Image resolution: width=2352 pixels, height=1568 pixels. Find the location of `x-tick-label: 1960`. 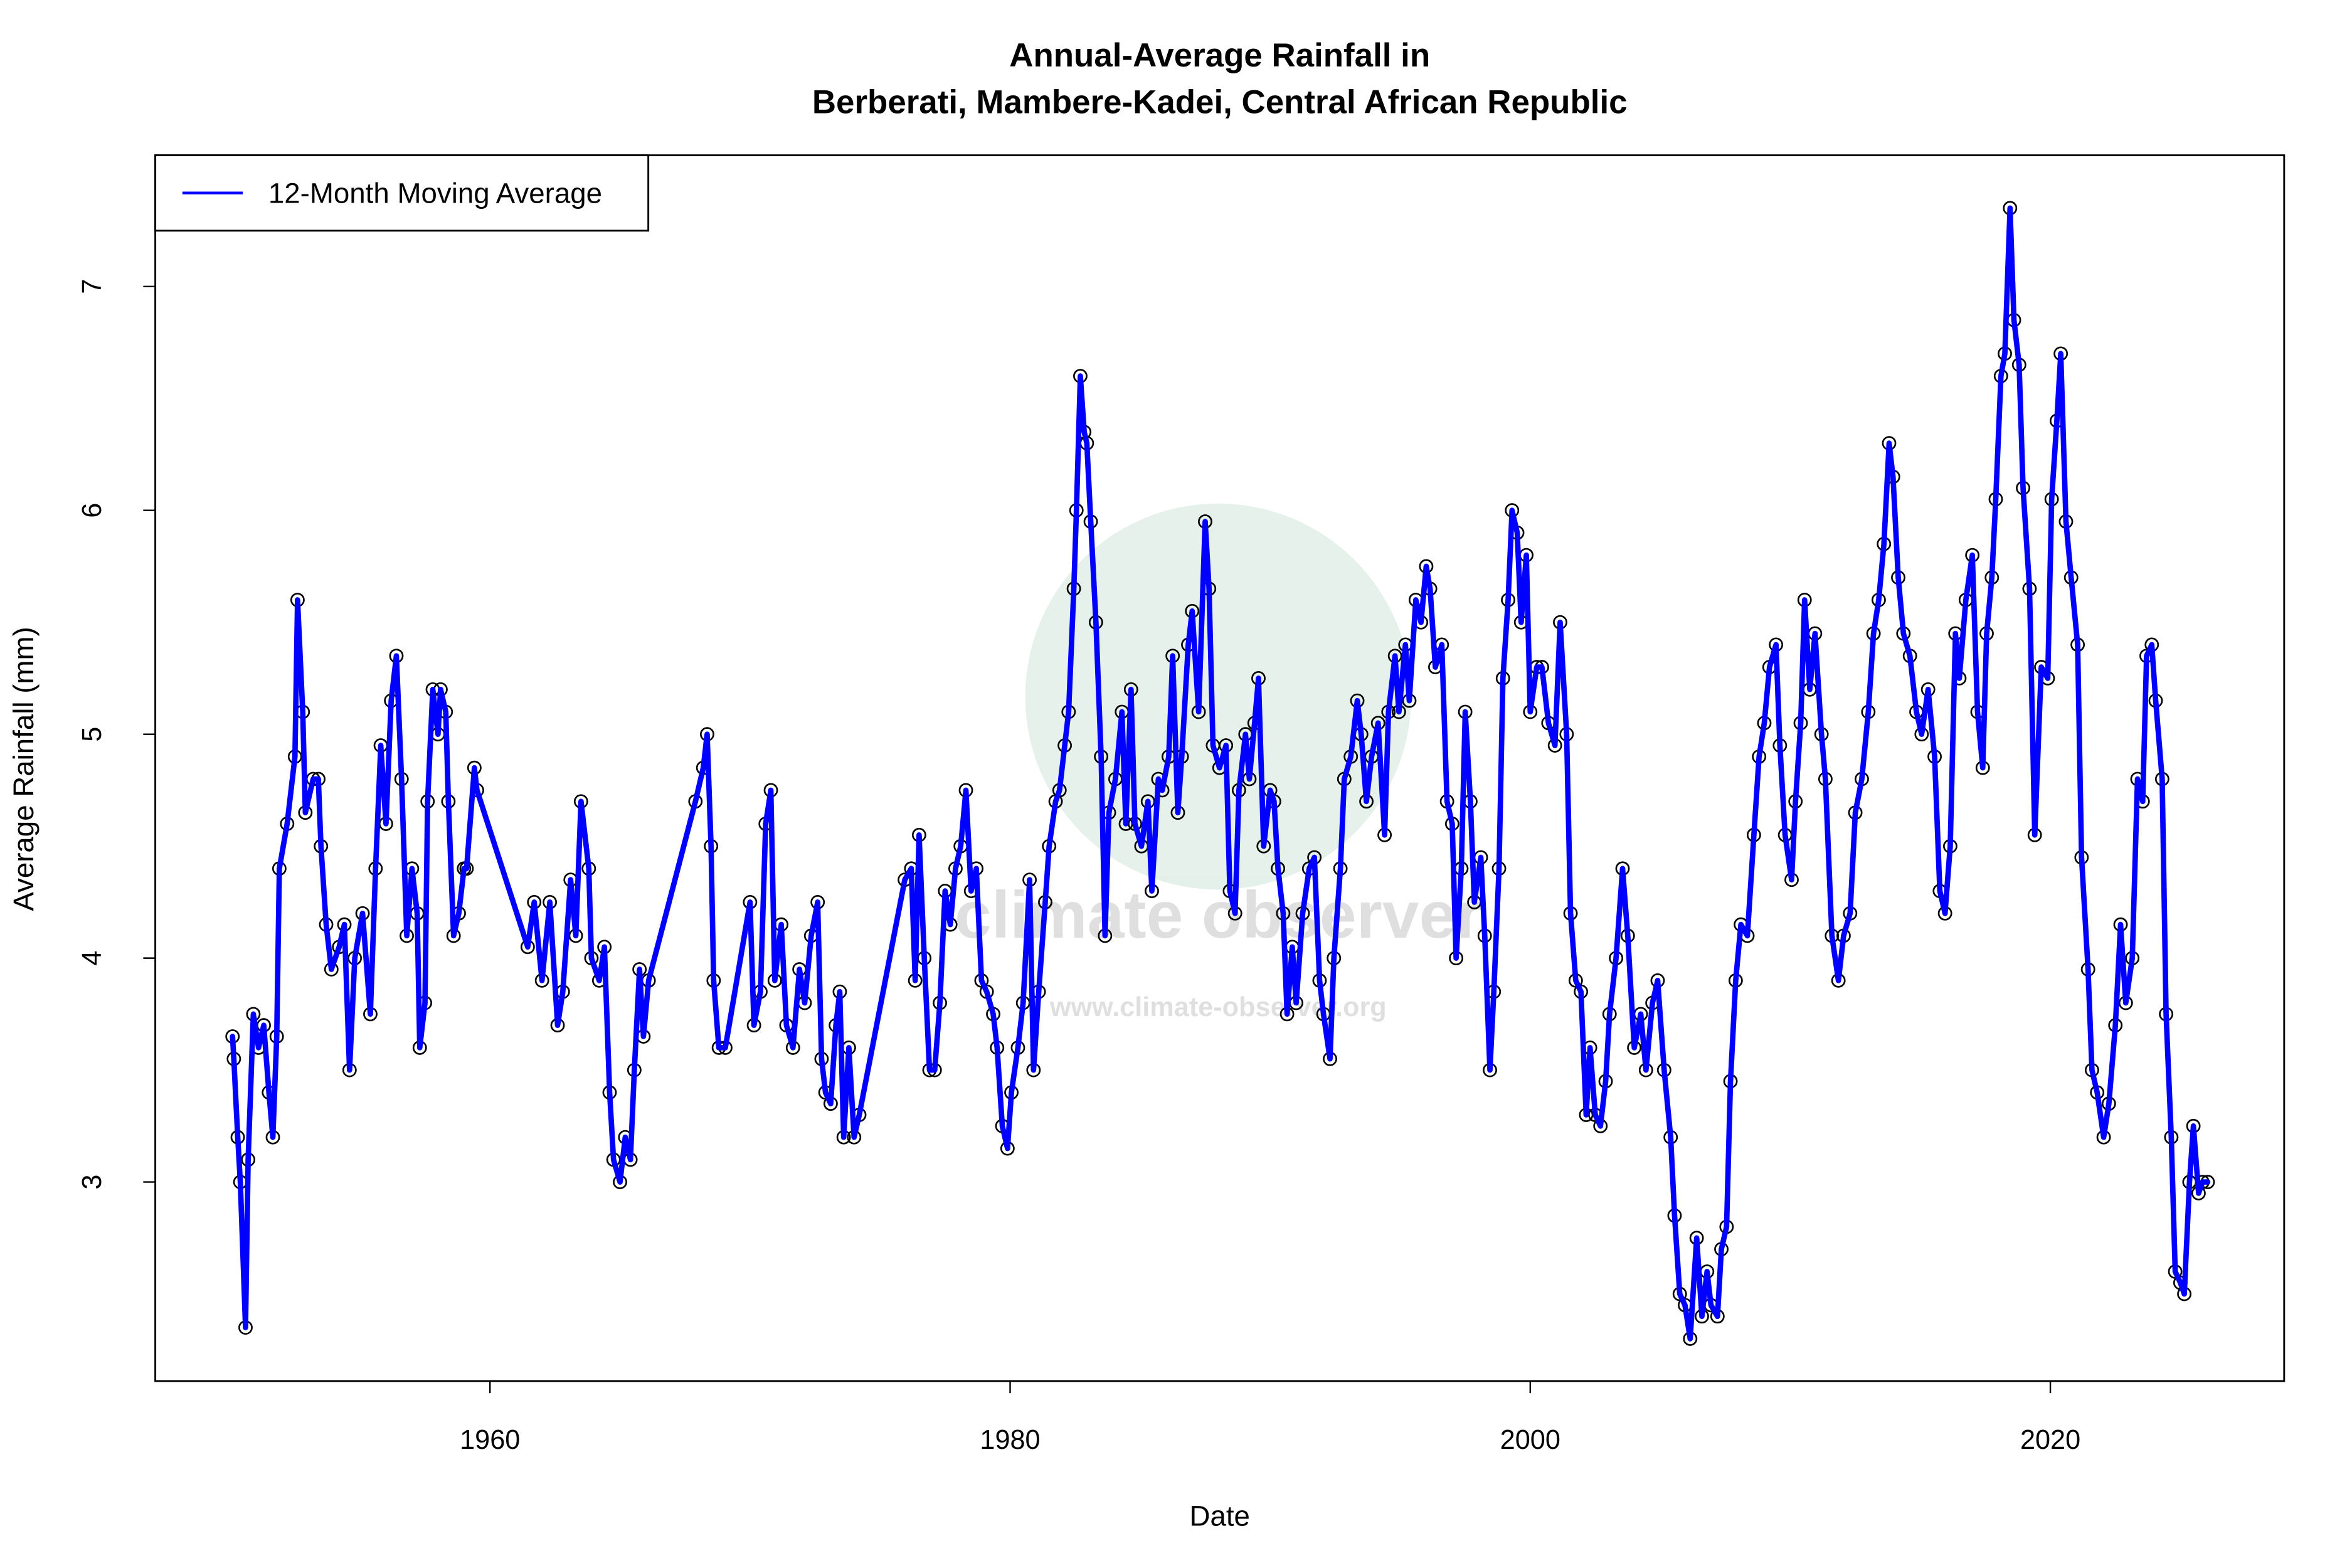

x-tick-label: 1960 is located at coordinates (490, 1440).